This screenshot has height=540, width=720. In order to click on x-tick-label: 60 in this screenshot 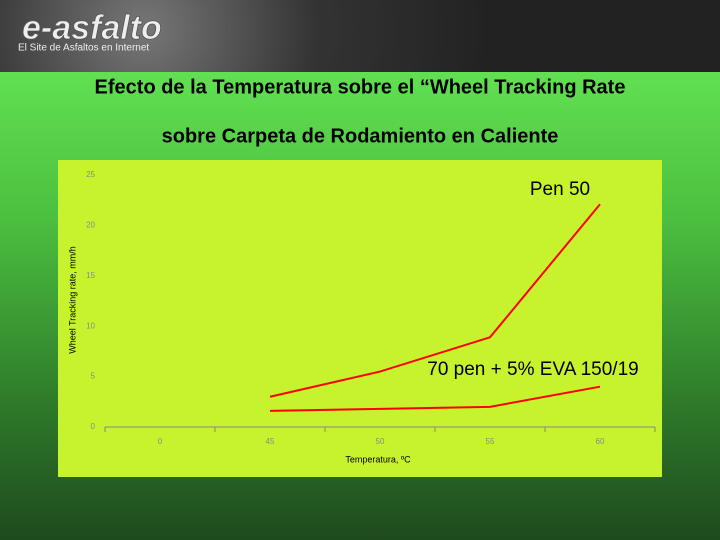, I will do `click(600, 441)`.